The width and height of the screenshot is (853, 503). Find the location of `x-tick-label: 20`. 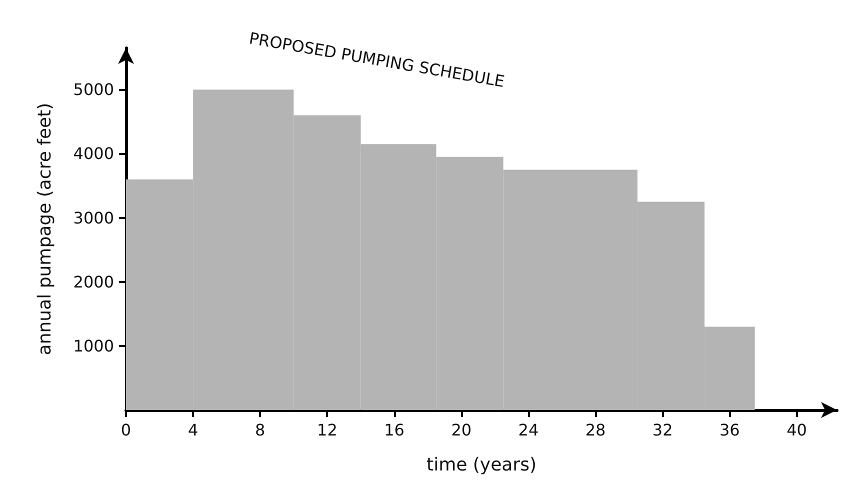

x-tick-label: 20 is located at coordinates (461, 430).